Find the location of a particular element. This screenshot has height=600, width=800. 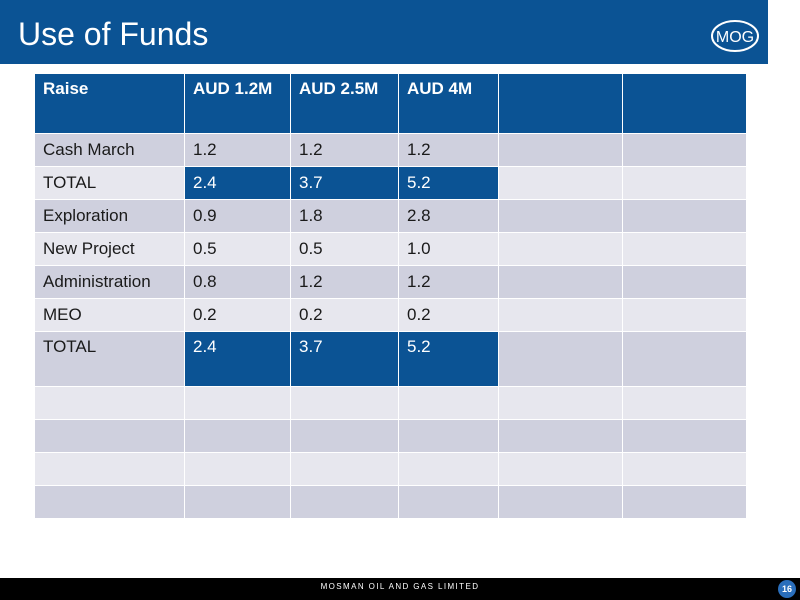

mog-logo-icon: MOG is located at coordinates (735, 36).